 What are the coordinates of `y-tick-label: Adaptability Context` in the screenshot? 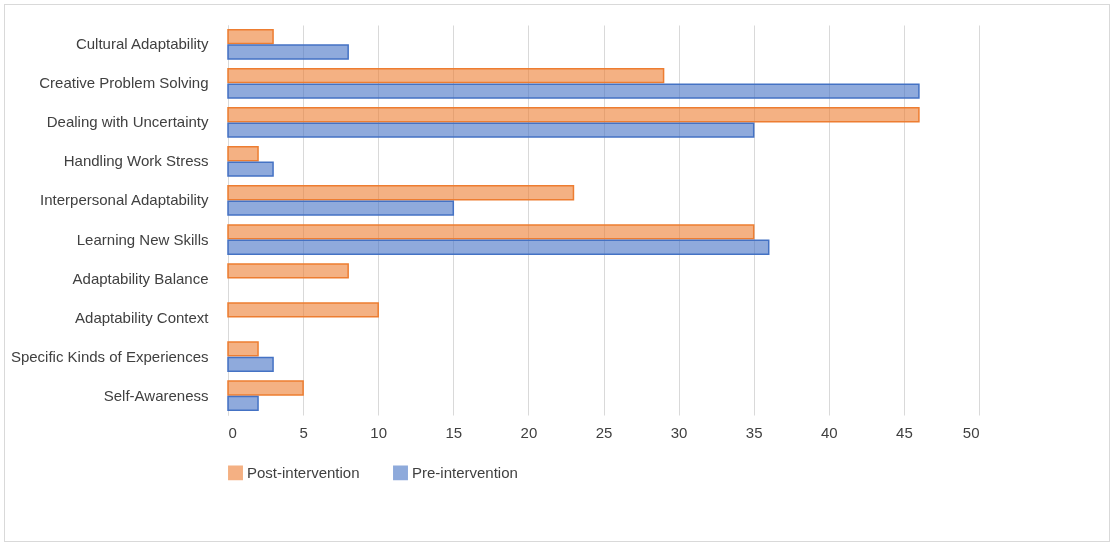 It's located at (142, 317).